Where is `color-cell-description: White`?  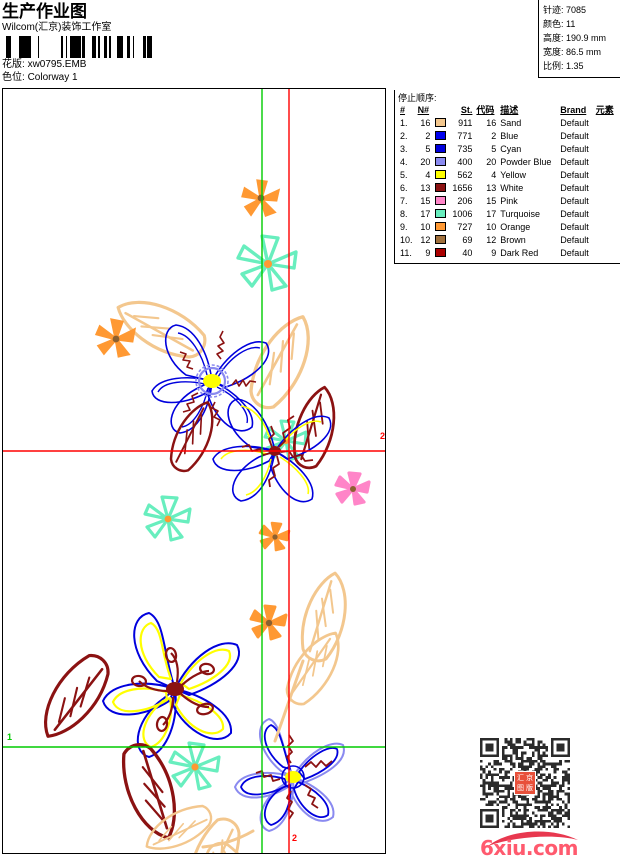 color-cell-description: White is located at coordinates (512, 188).